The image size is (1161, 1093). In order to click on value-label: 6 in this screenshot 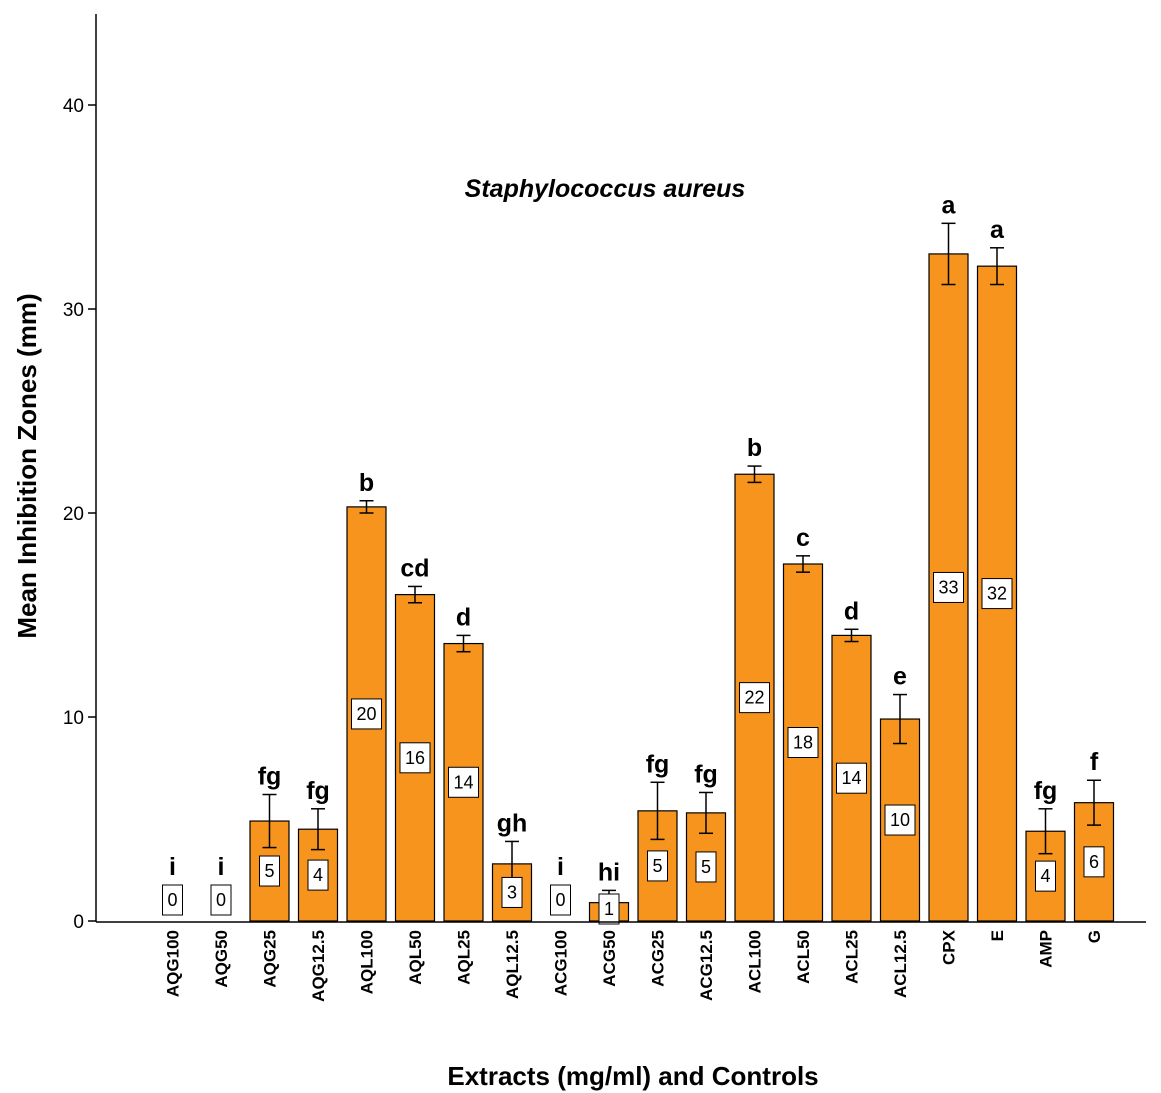, I will do `click(1094, 862)`.